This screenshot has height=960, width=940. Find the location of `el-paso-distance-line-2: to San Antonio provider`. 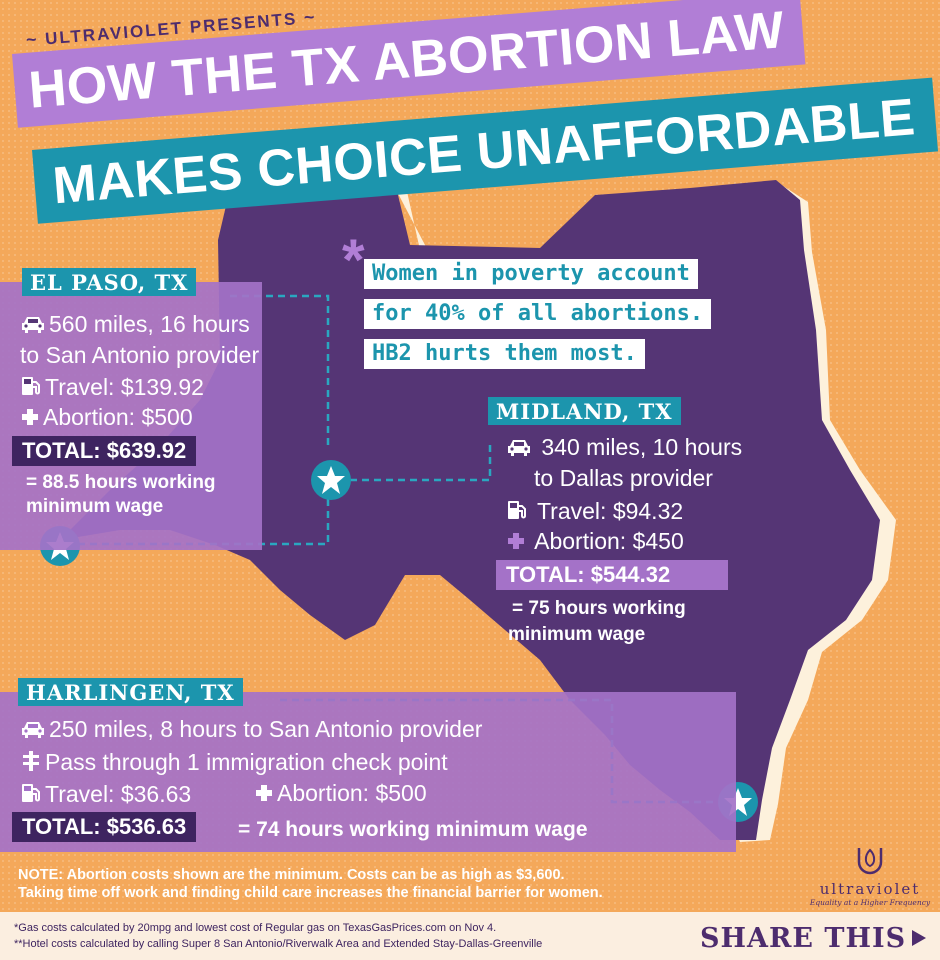

el-paso-distance-line-2: to San Antonio provider is located at coordinates (140, 355).